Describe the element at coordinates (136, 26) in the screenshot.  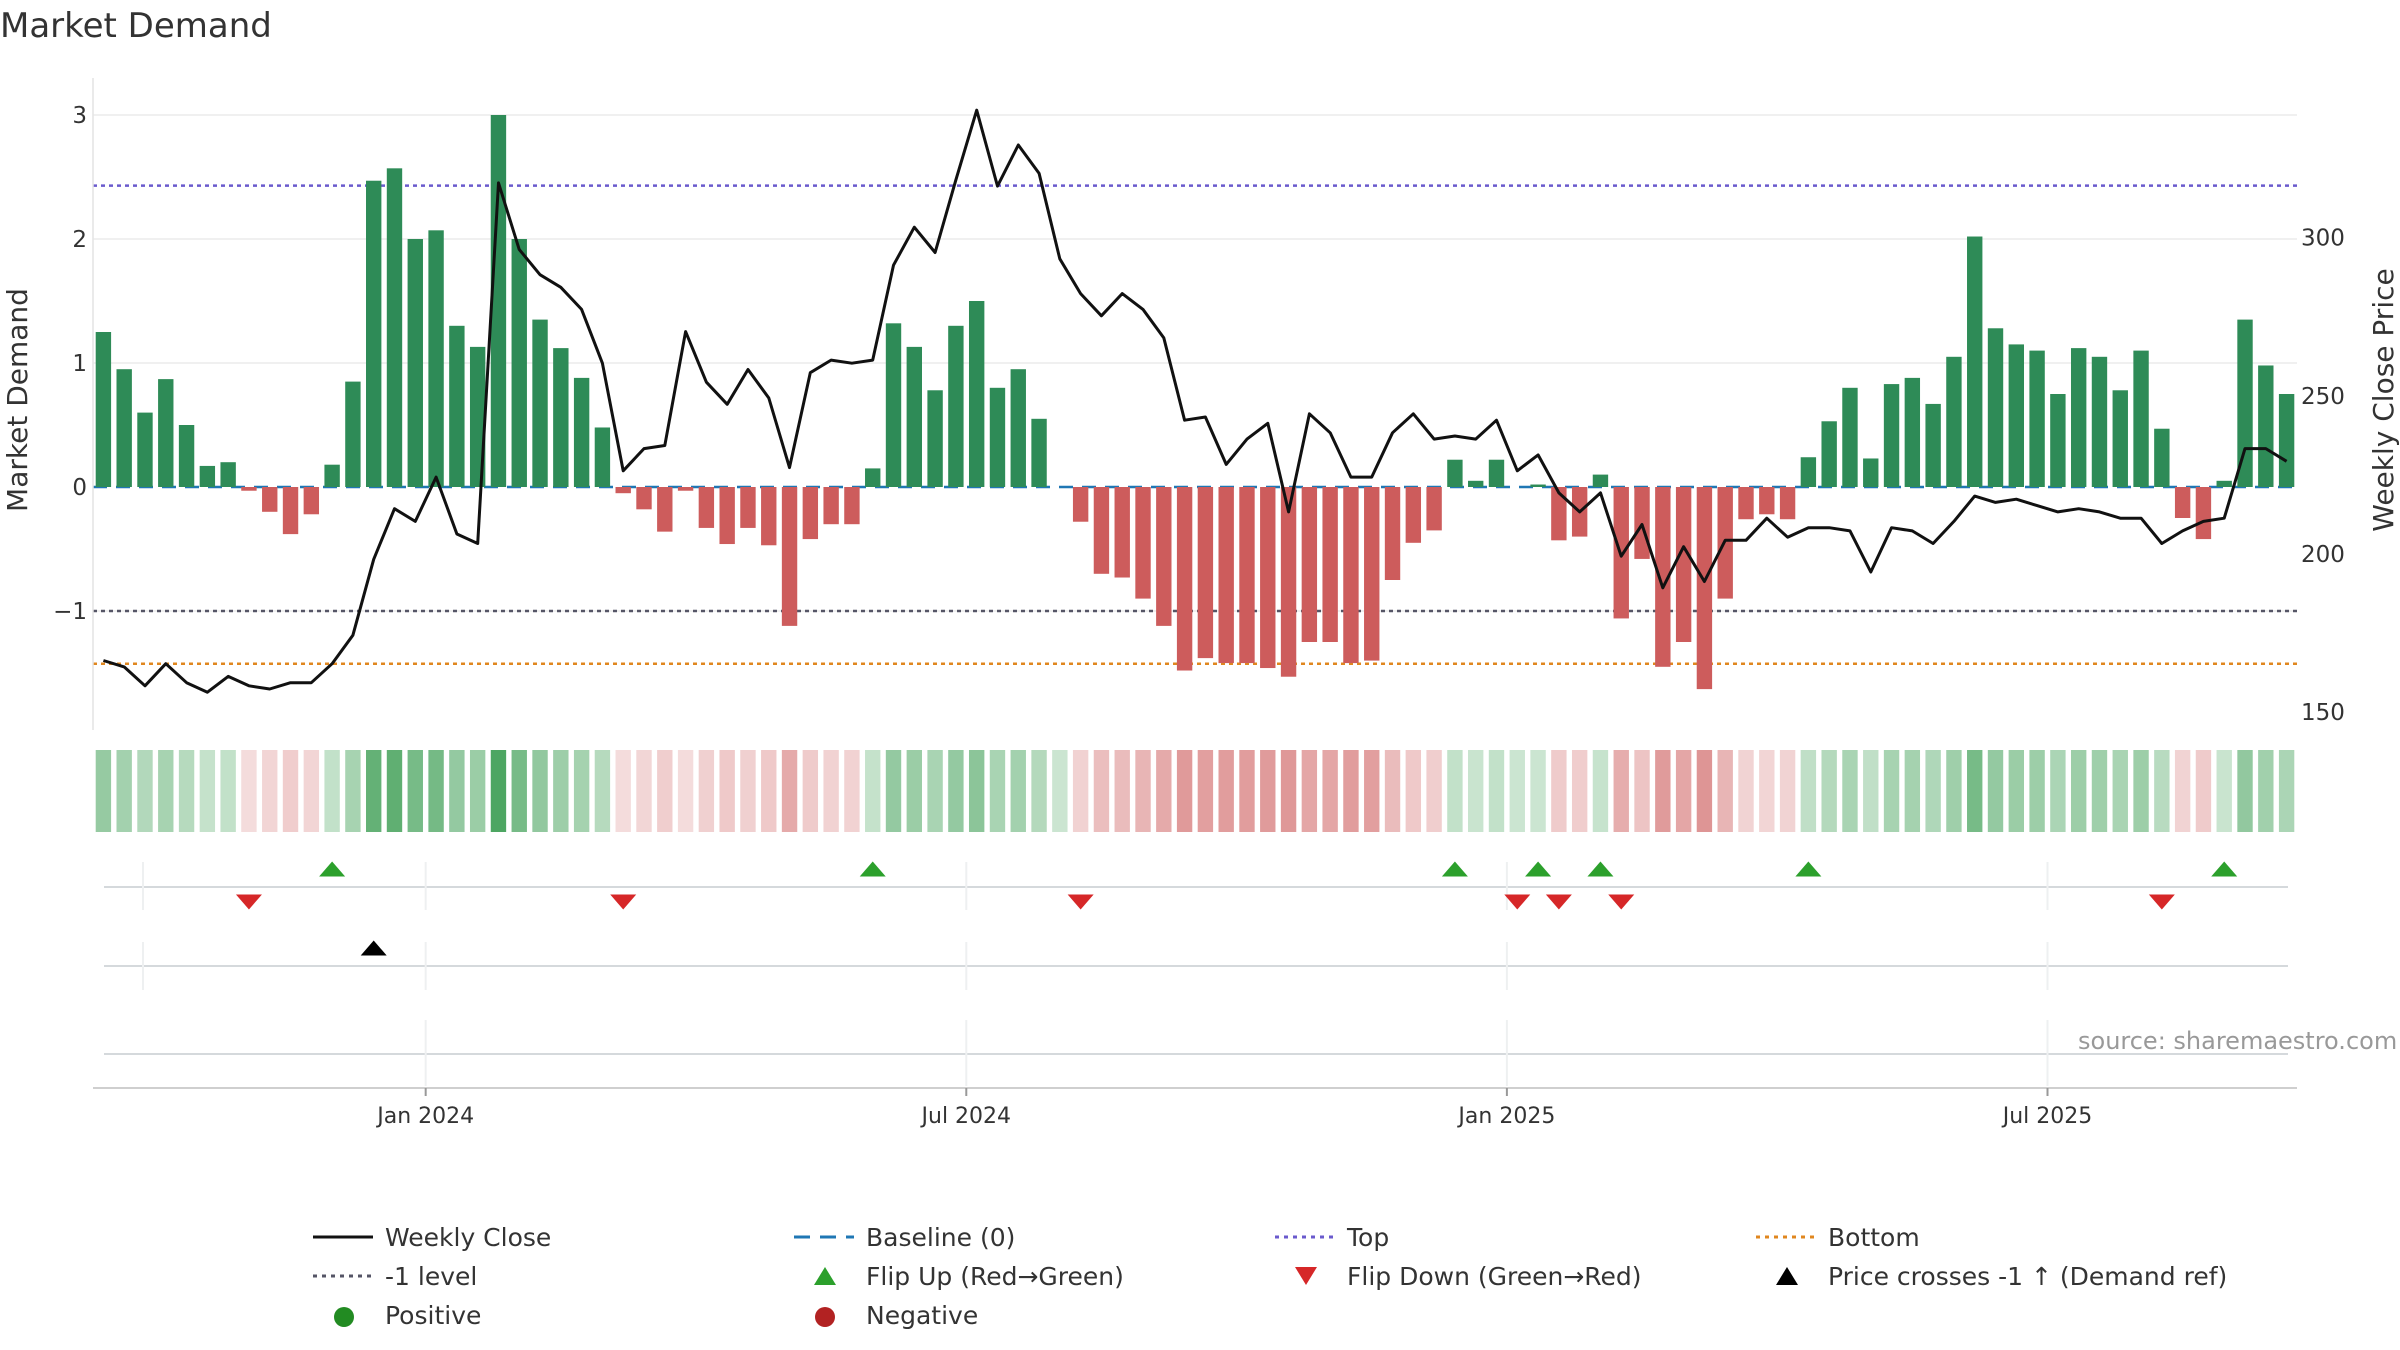
I see `chart-title: Market Demand` at that location.